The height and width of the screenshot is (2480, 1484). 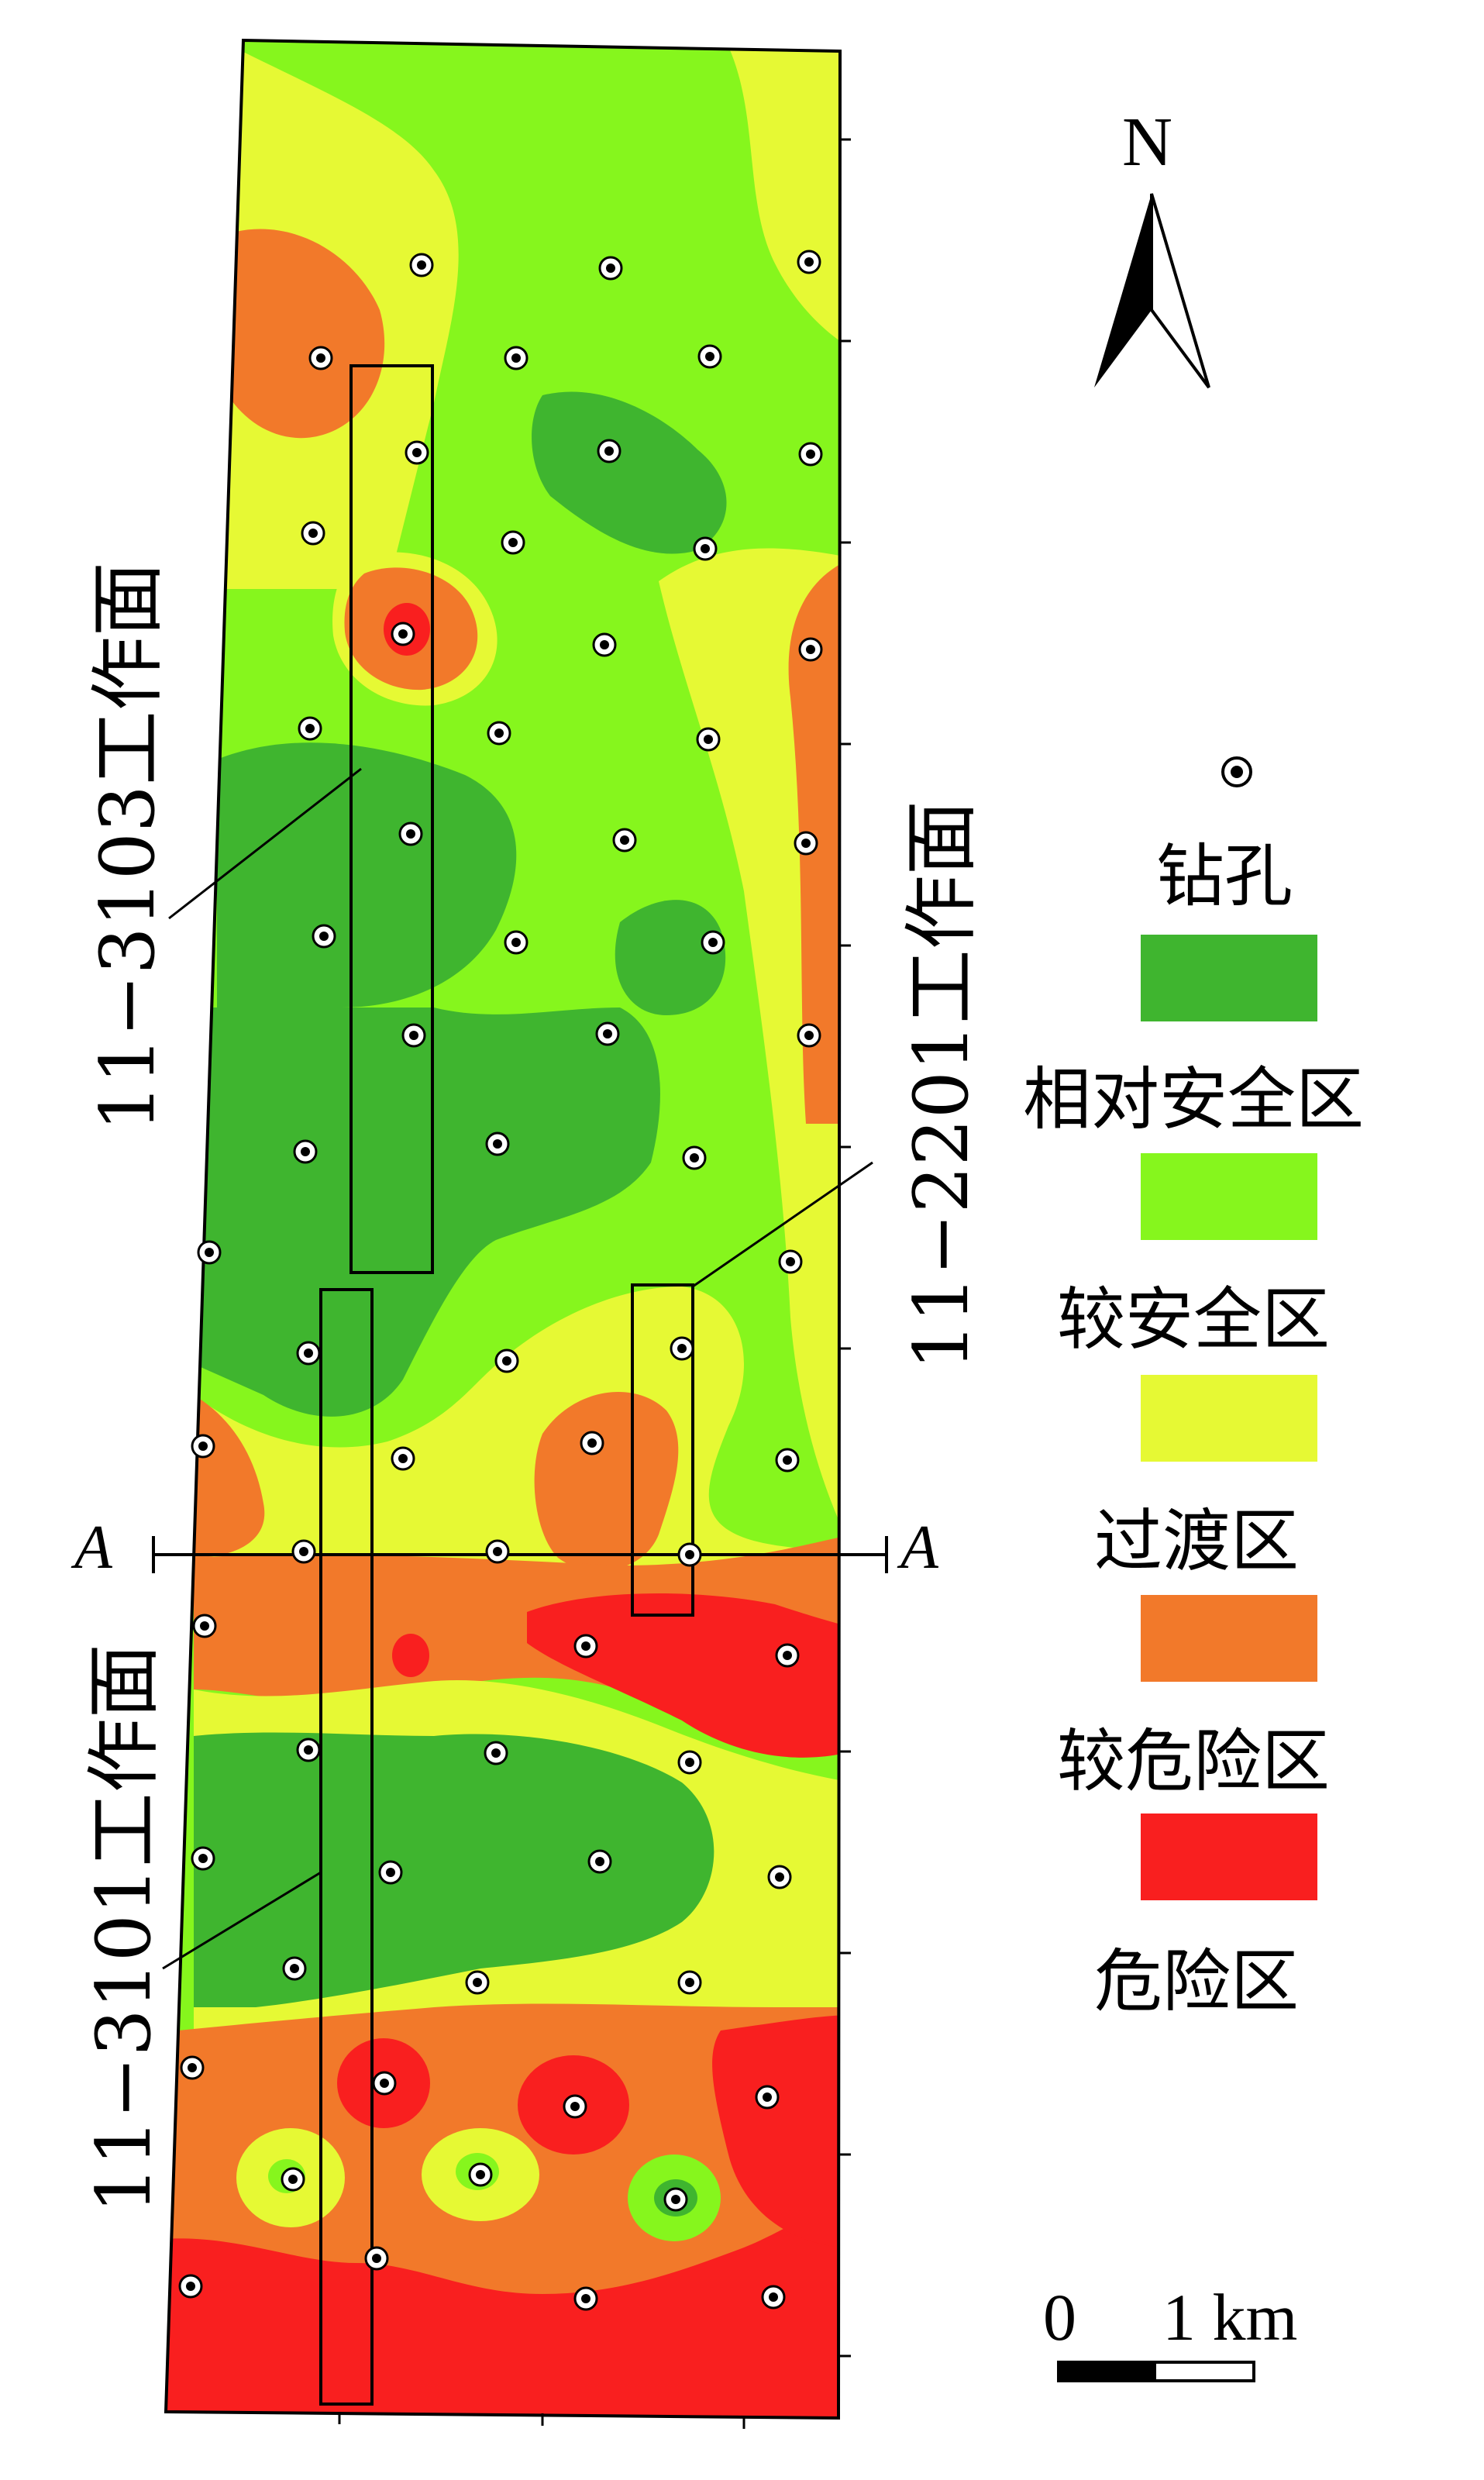 What do you see at coordinates (1059, 2317) in the screenshot?
I see `scale-zero-label: 0` at bounding box center [1059, 2317].